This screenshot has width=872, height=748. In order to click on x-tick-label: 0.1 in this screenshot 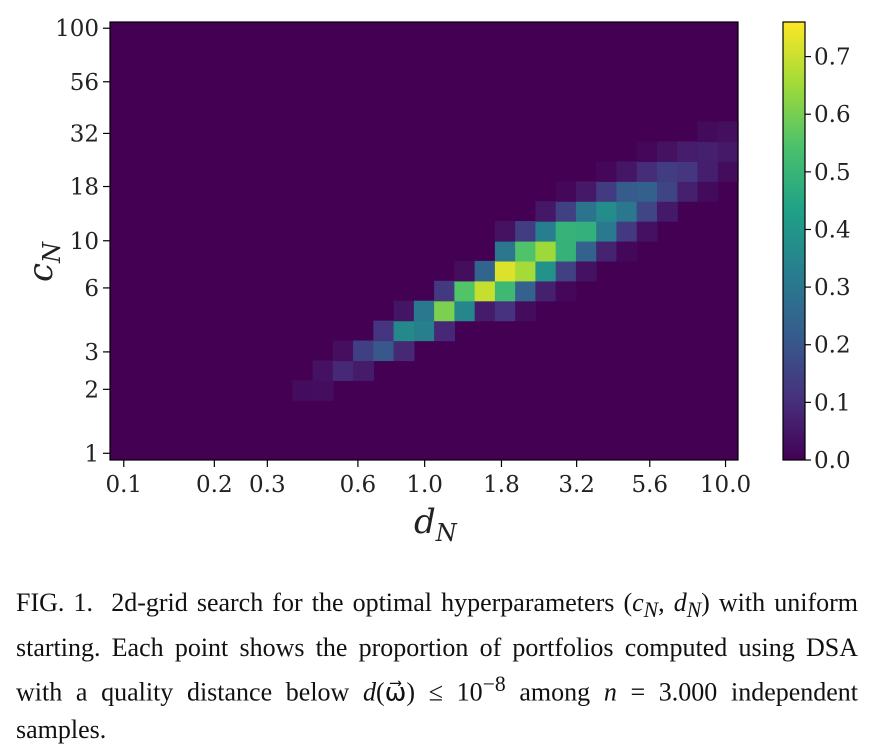, I will do `click(123, 485)`.